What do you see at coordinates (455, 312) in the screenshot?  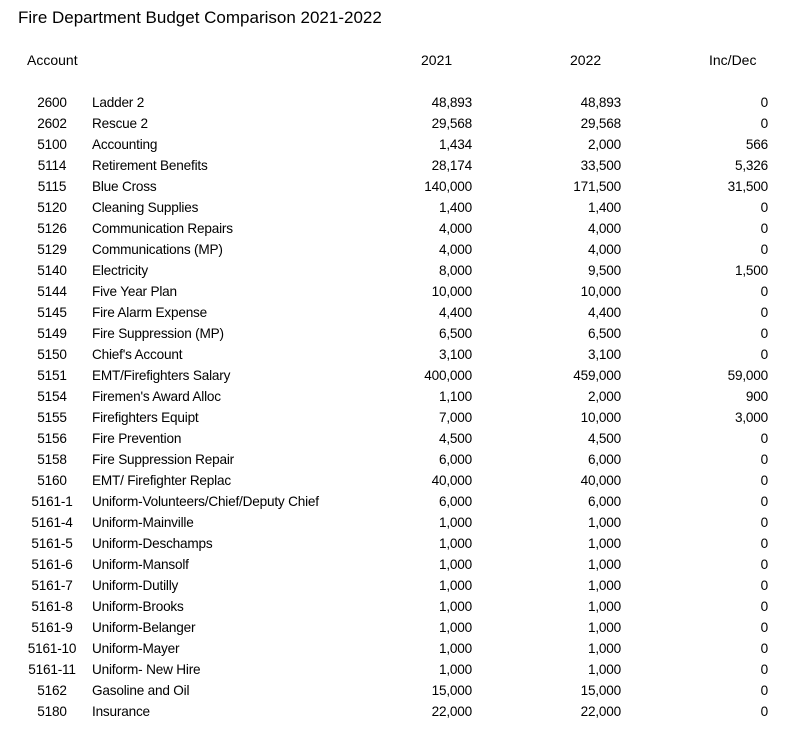 I see `value-2021: 4,400` at bounding box center [455, 312].